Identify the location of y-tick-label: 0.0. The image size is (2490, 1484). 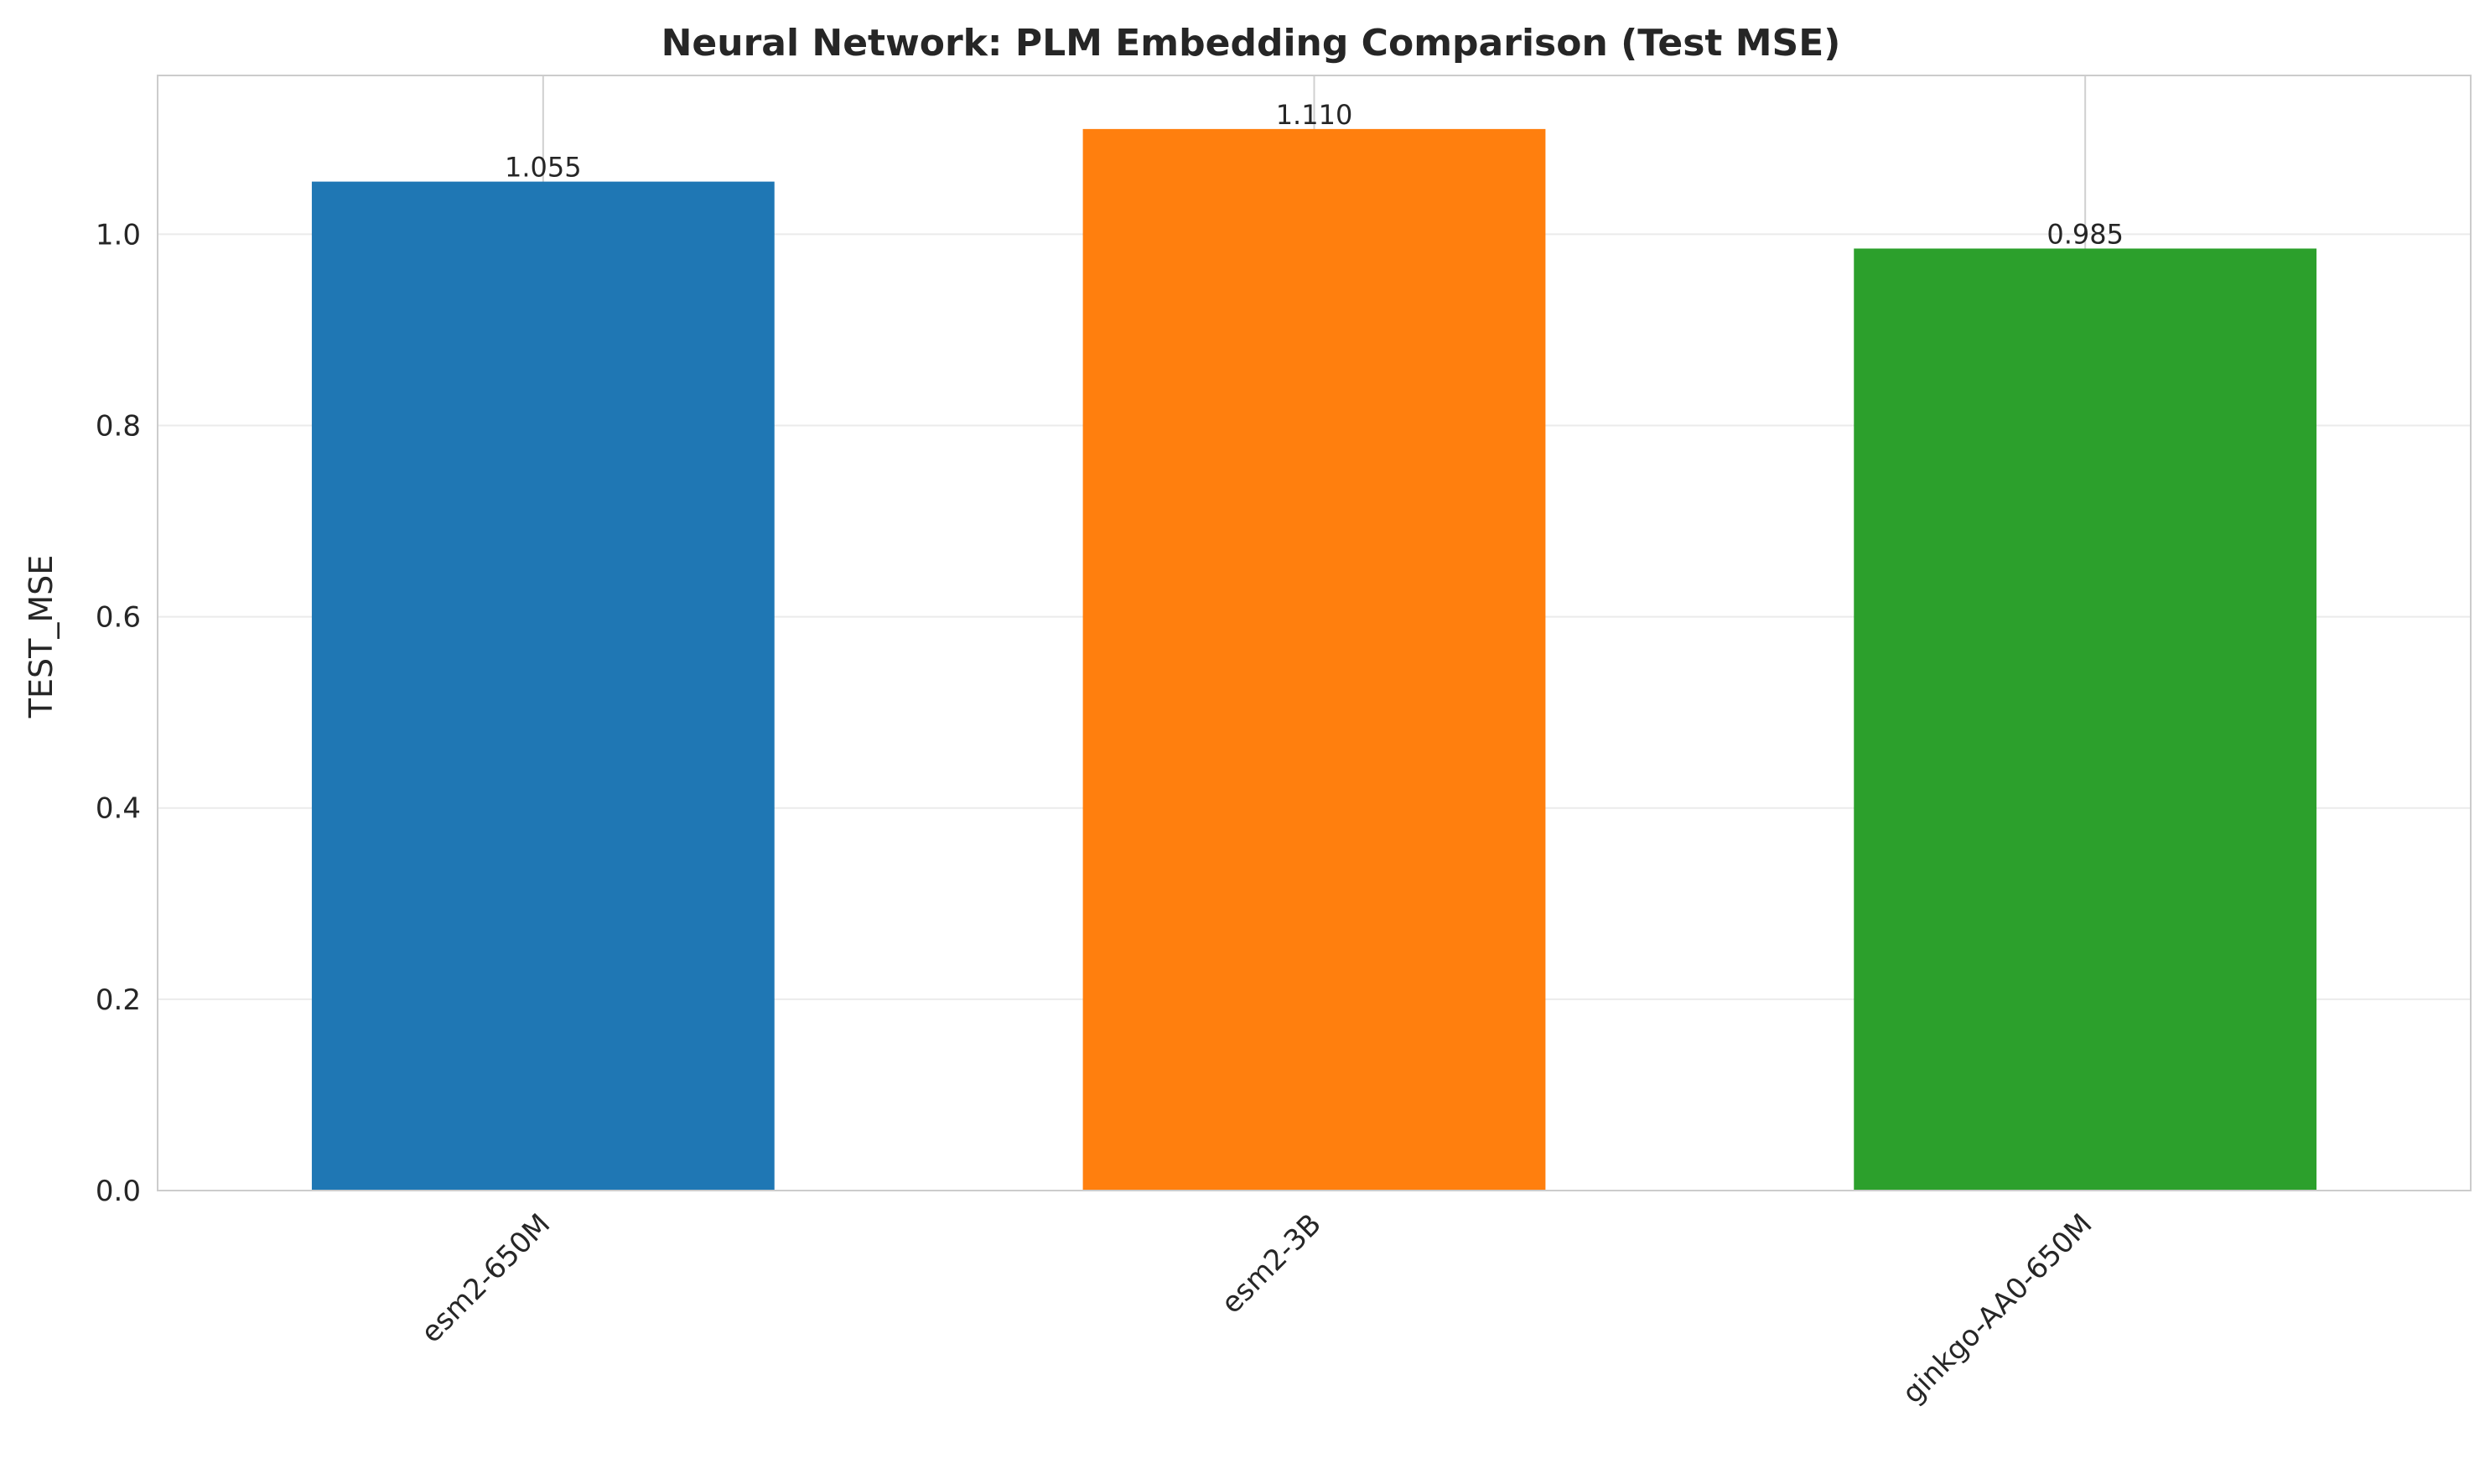
(118, 1191).